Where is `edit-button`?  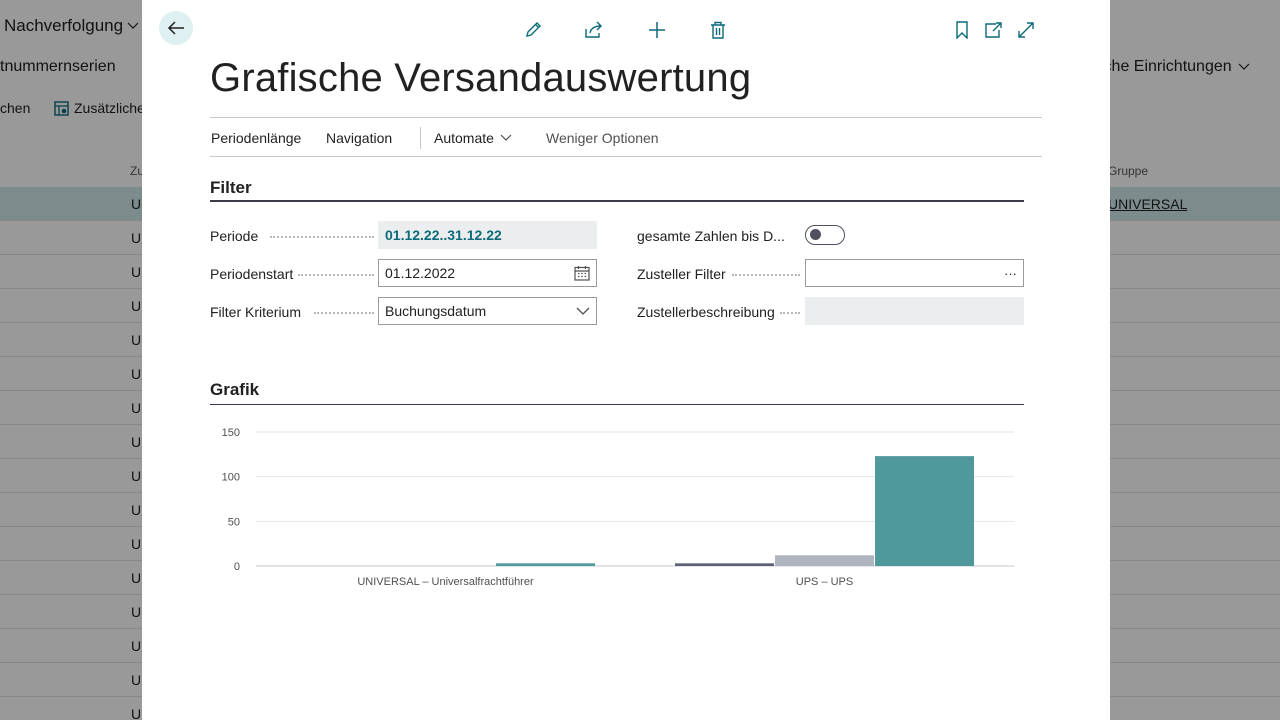 edit-button is located at coordinates (533, 30).